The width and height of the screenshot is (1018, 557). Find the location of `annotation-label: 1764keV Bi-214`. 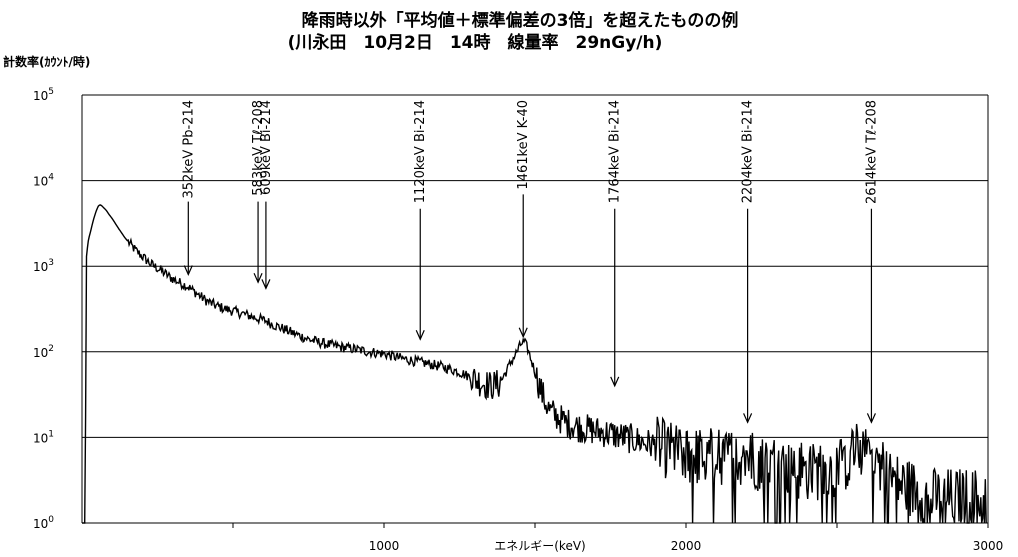

annotation-label: 1764keV Bi-214 is located at coordinates (615, 151).